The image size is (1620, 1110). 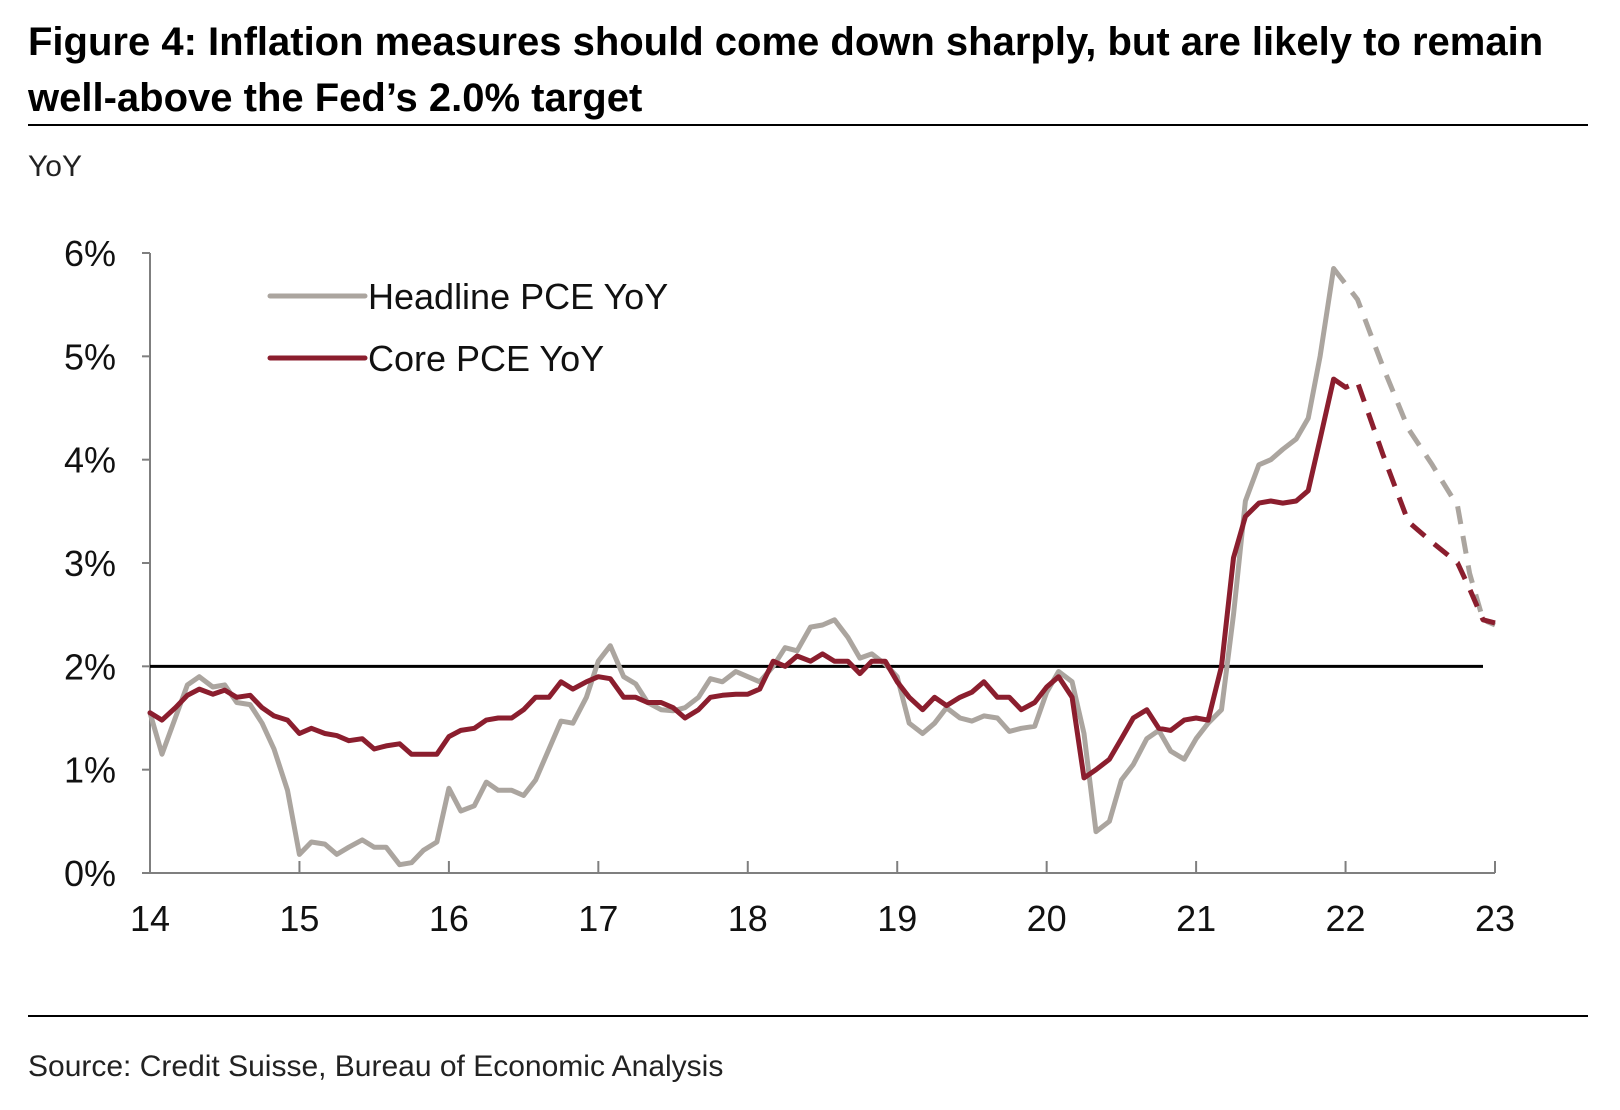 I want to click on x-tick-label: 23, so click(x=1495, y=918).